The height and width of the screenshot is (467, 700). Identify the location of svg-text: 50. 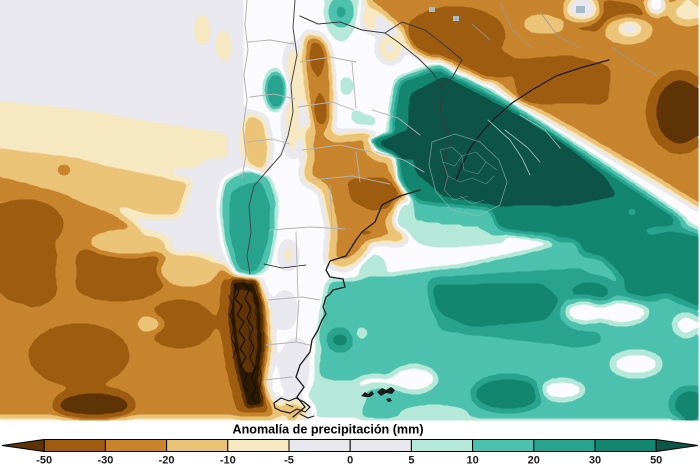
(656, 461).